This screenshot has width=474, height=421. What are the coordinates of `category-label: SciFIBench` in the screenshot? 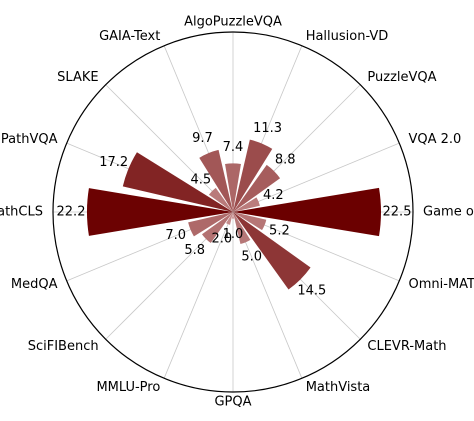 It's located at (63, 346).